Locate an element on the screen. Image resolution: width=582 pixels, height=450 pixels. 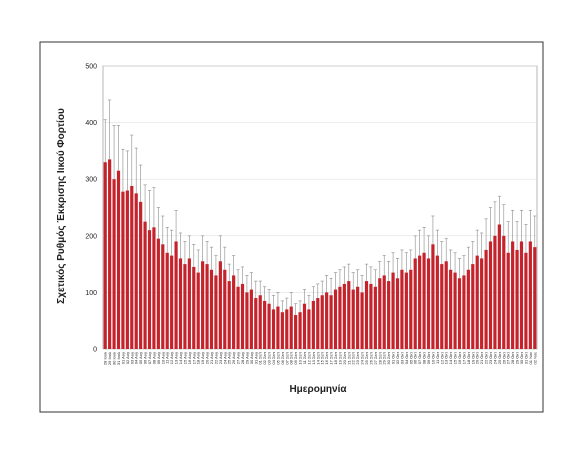
x-tick-label: 22 Αυγ is located at coordinates (215, 358).